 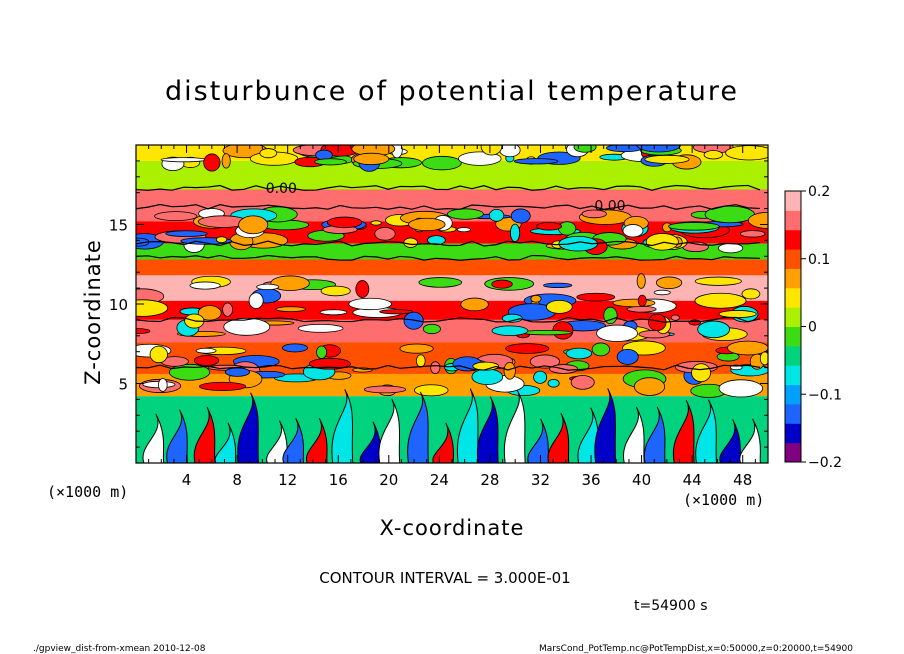 What do you see at coordinates (93, 312) in the screenshot?
I see `y-axis-title: Z-coordinate` at bounding box center [93, 312].